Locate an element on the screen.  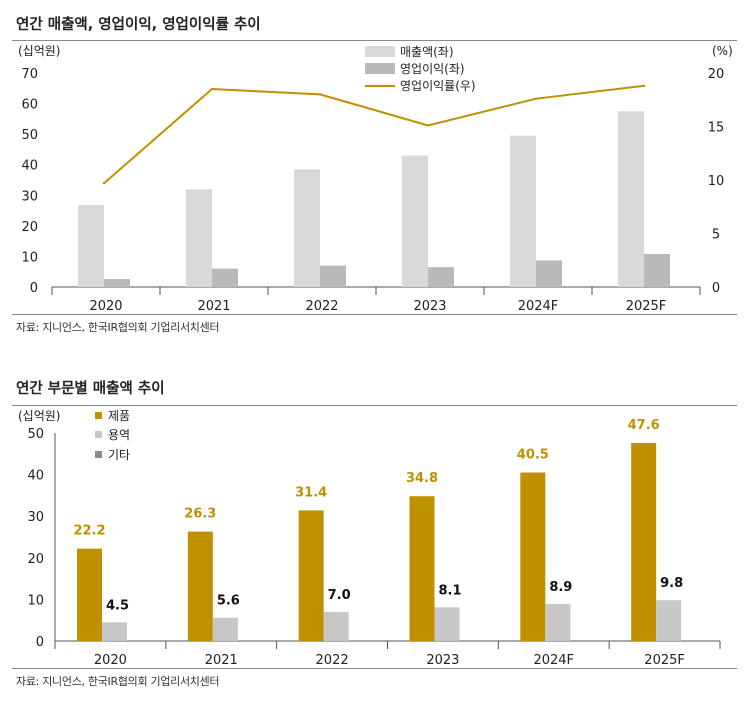
chart1-line-op-margin is located at coordinates (374, 134).